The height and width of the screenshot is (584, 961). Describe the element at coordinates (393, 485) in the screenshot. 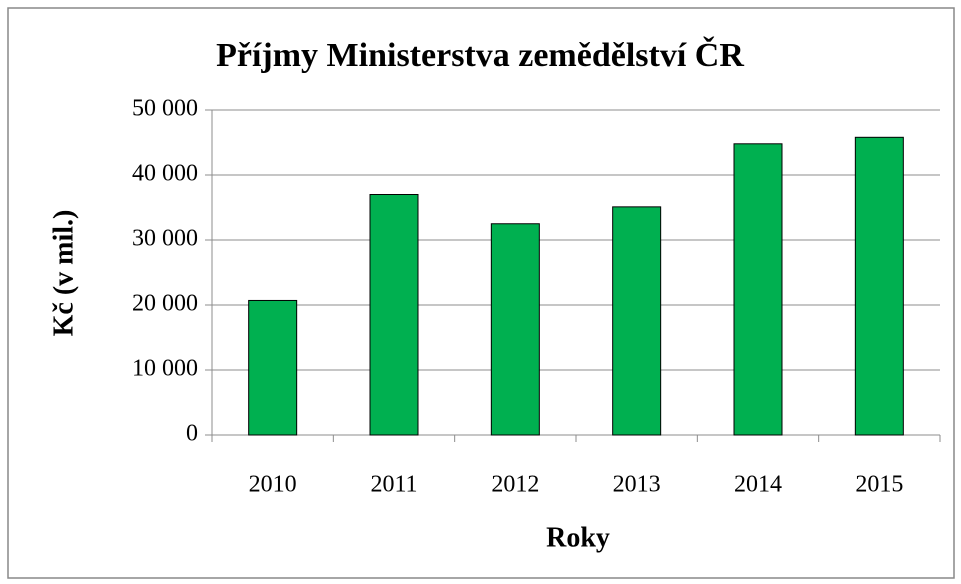

I see `x-tick-label: 2011` at that location.